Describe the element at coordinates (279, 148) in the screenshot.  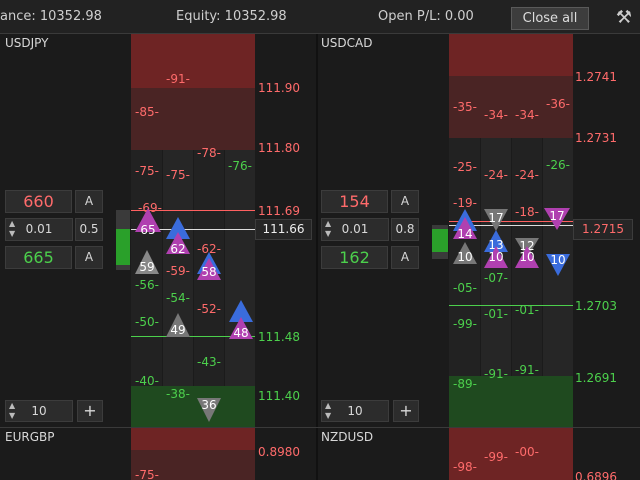
I see `price-scale-label: 111.80` at that location.